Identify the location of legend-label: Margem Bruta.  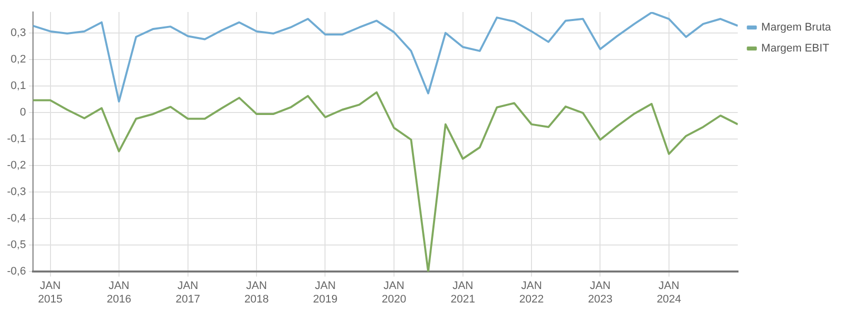
(796, 28).